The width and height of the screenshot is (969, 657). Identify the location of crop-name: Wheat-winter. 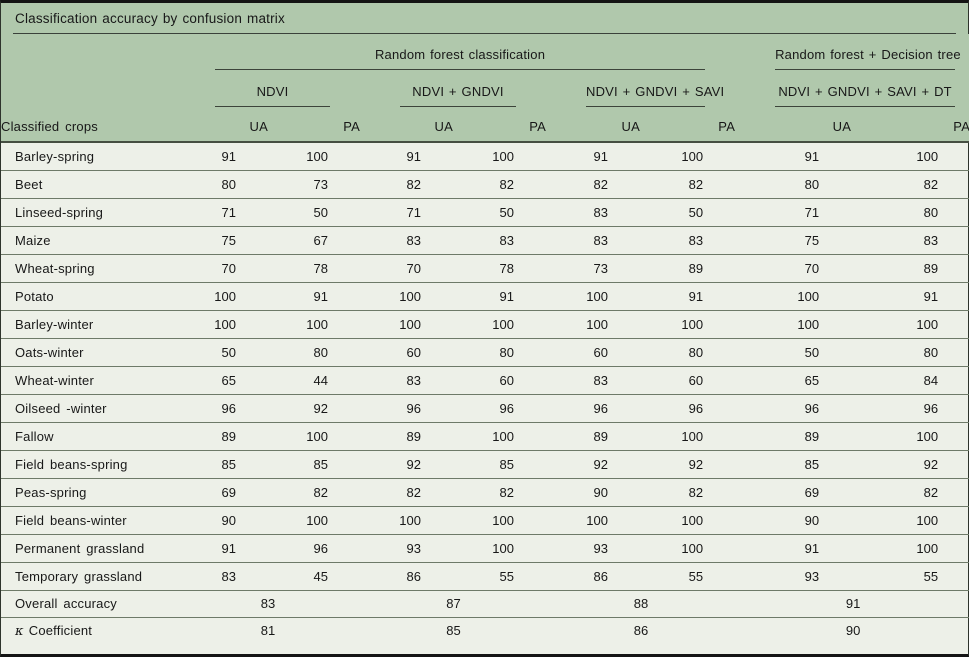
(88, 379).